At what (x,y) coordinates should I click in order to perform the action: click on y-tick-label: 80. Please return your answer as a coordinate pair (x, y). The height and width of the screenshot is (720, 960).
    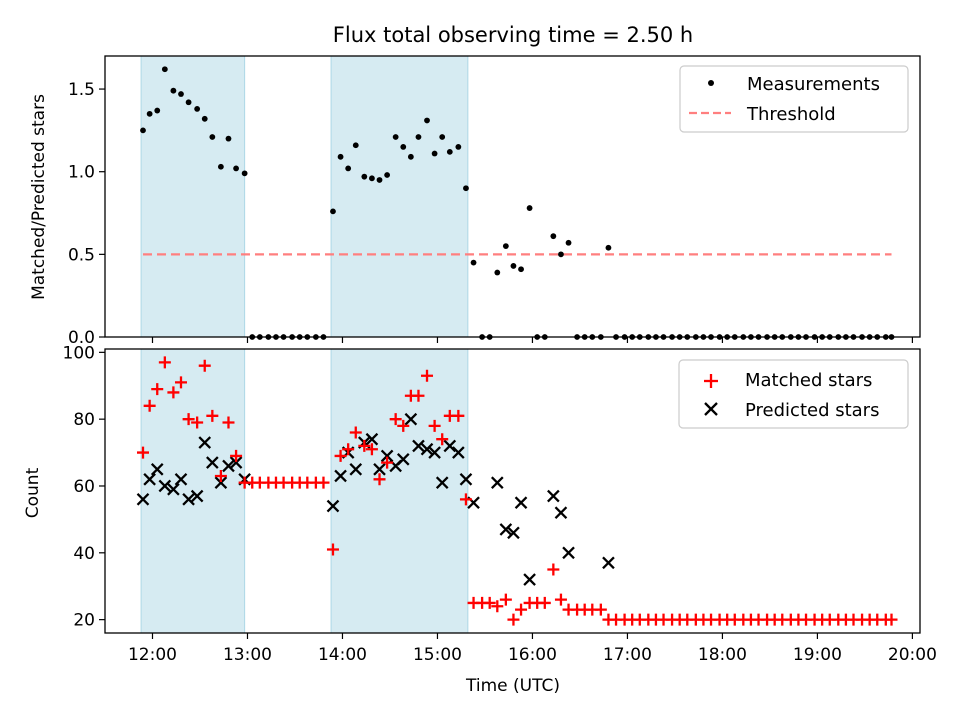
    Looking at the image, I should click on (84, 420).